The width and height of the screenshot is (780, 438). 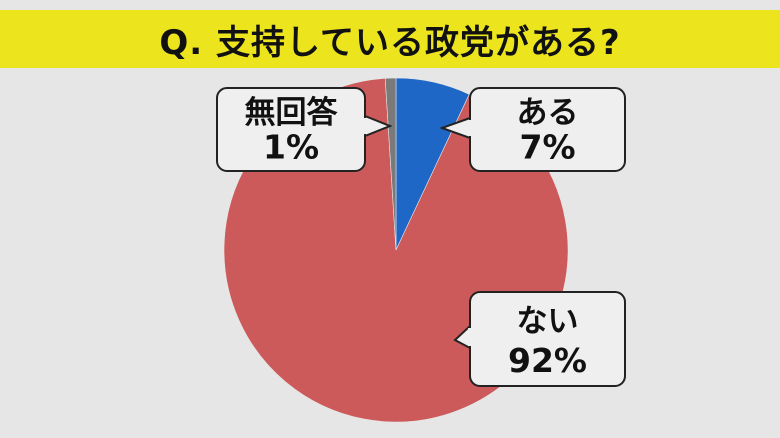 I want to click on title-bar: Q. 支持している政党がある?, so click(x=390, y=39).